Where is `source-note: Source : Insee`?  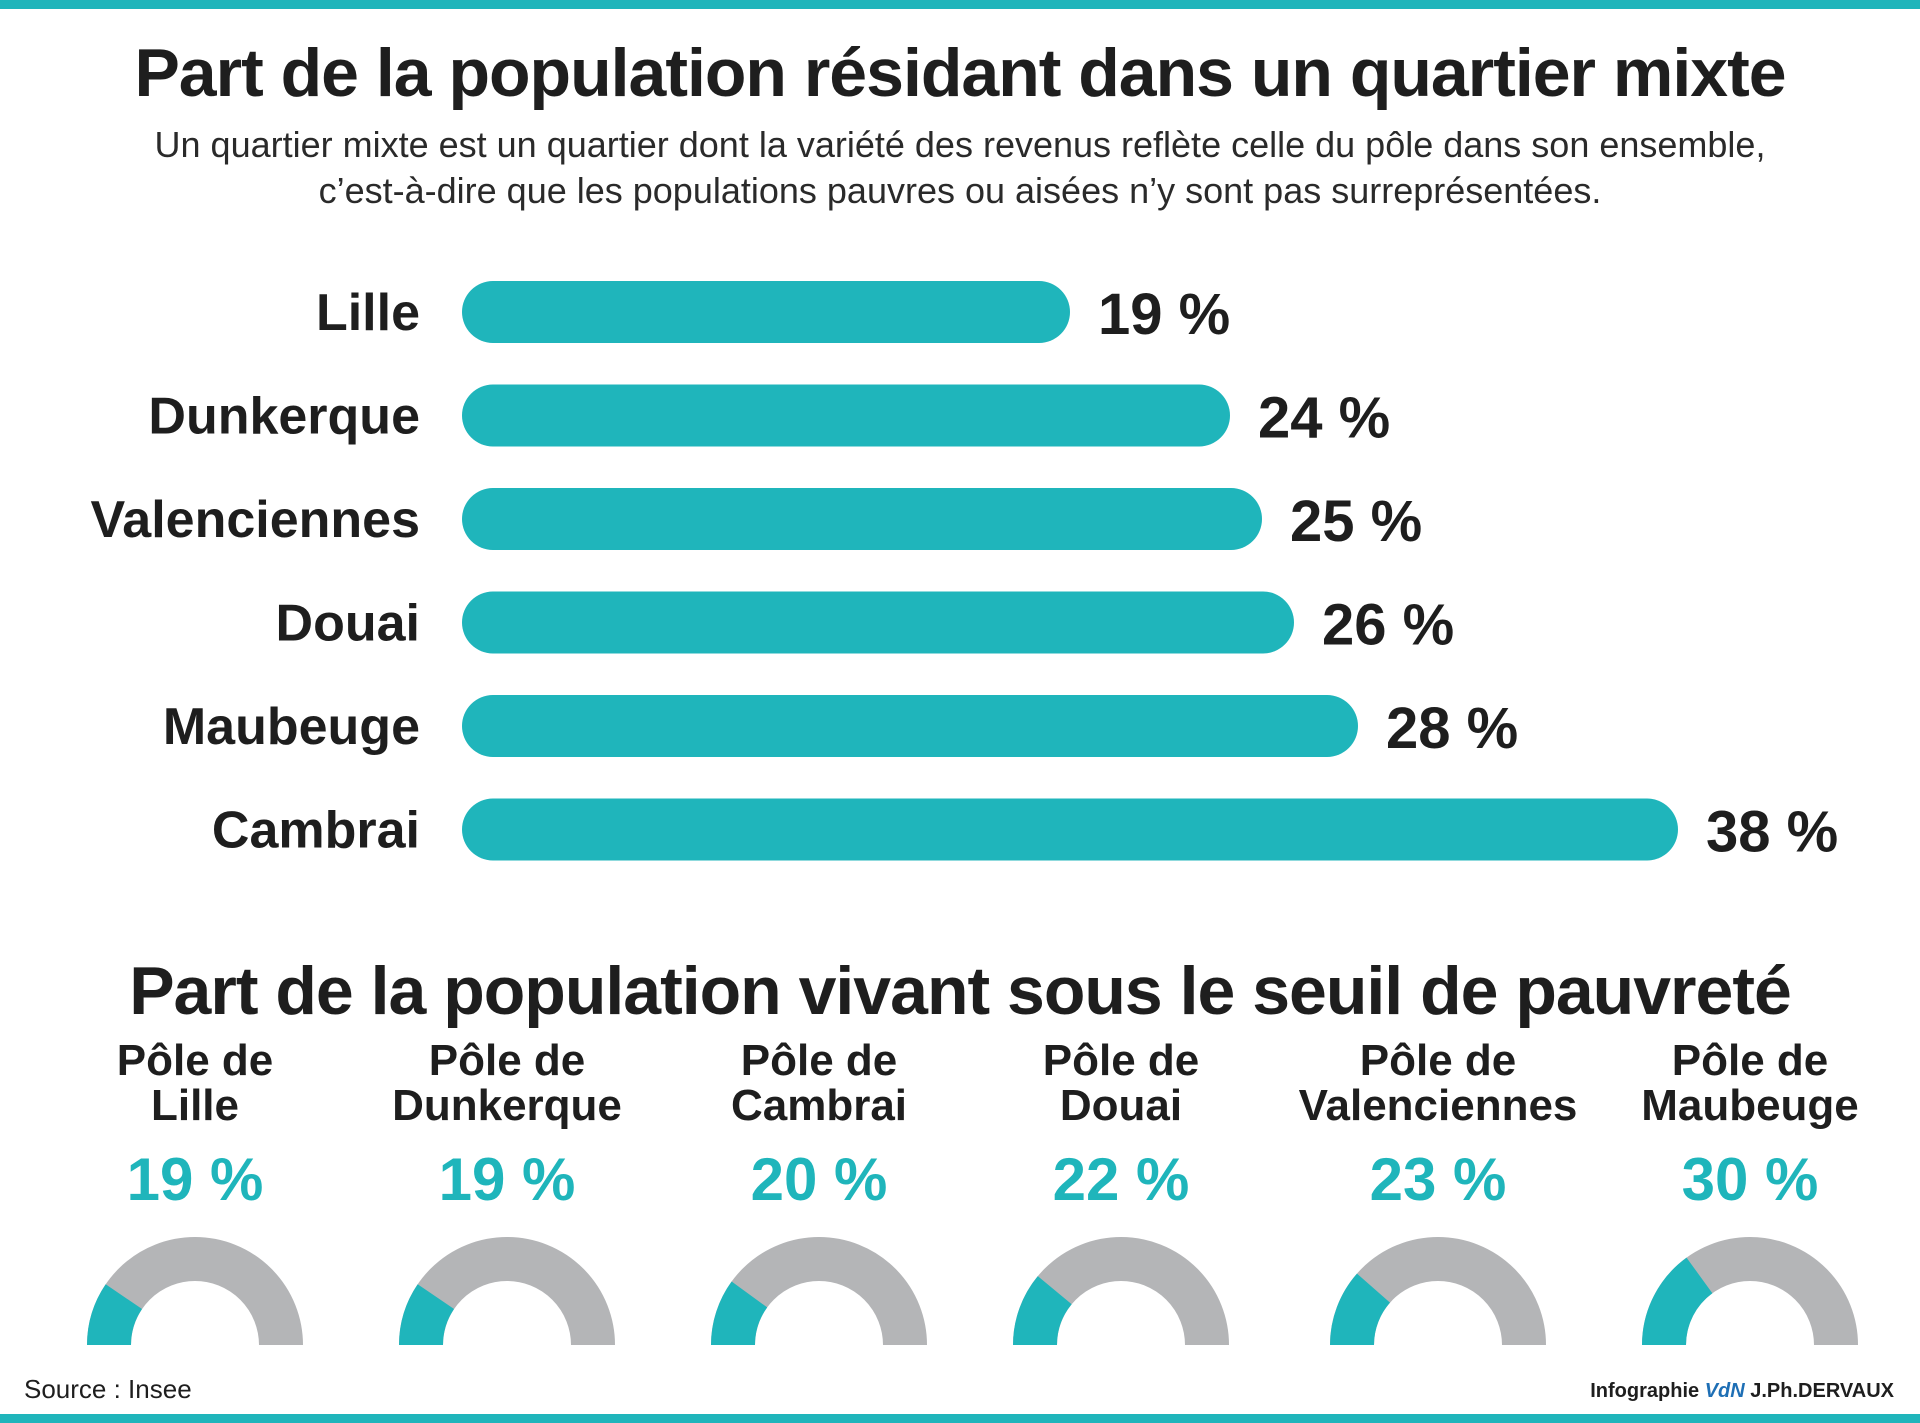
source-note: Source : Insee is located at coordinates (108, 1389).